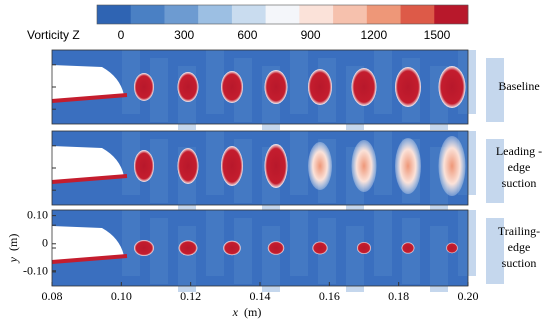 The width and height of the screenshot is (550, 323). What do you see at coordinates (190, 296) in the screenshot?
I see `x-tick-label: 0.12` at bounding box center [190, 296].